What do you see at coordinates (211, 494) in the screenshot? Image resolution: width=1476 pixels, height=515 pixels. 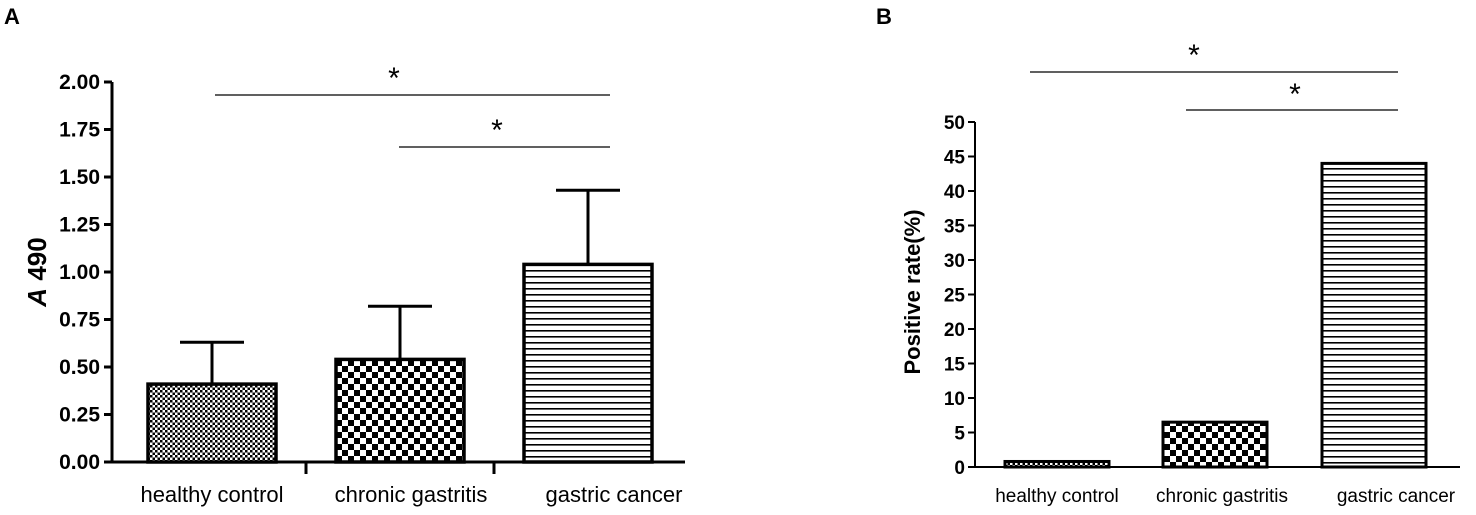 I see `x-tick-label-a: healthy control` at bounding box center [211, 494].